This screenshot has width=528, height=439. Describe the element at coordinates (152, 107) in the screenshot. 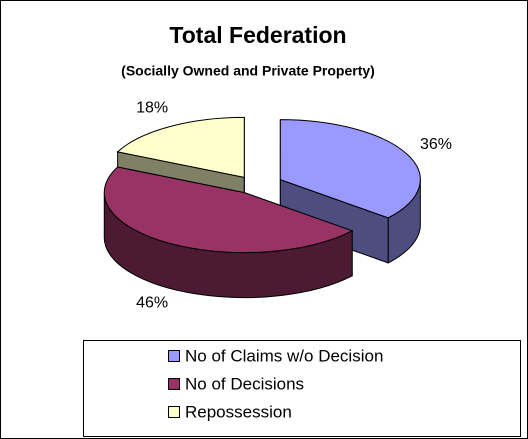

I see `data-label: 18%` at that location.